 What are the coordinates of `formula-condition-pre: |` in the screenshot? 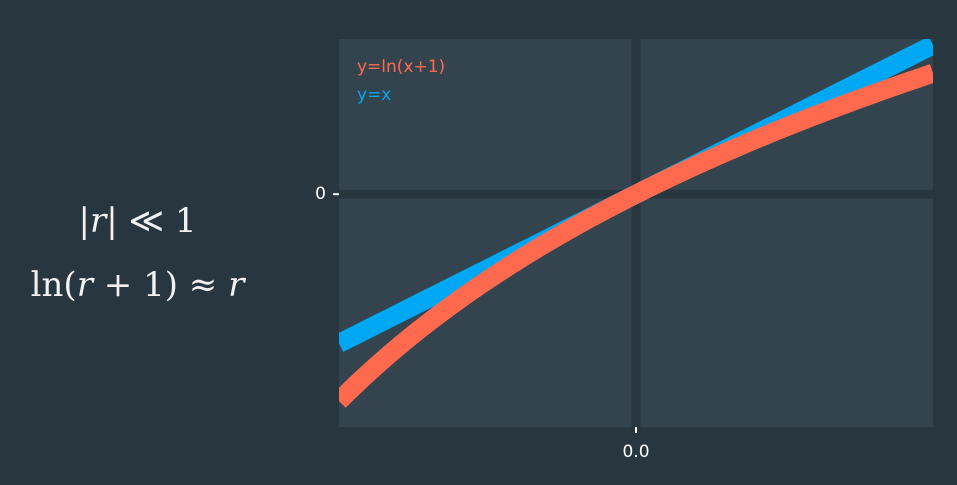 It's located at (84, 221).